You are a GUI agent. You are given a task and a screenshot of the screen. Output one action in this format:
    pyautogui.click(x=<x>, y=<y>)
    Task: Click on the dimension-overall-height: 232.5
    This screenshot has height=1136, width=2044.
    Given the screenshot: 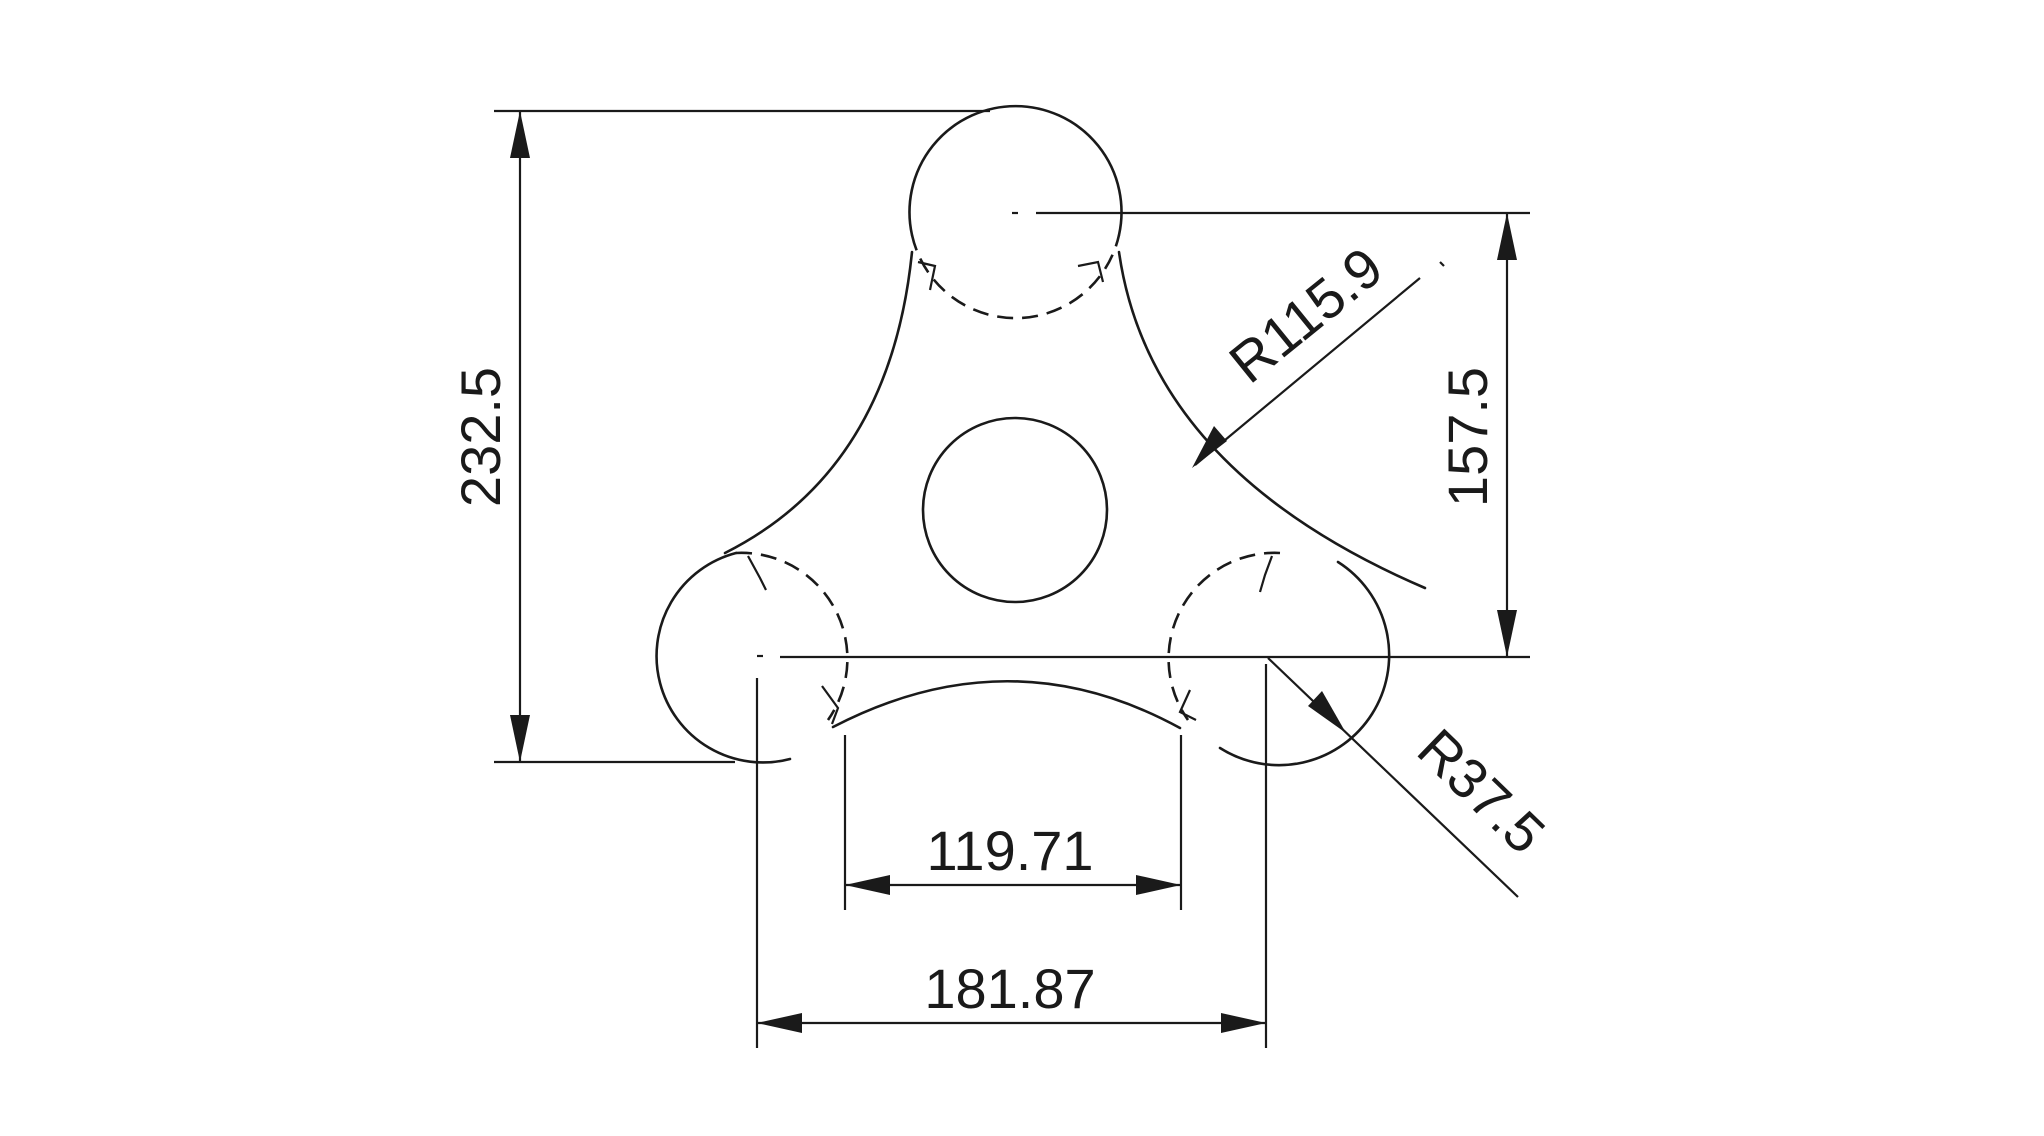 What is the action you would take?
    pyautogui.click(x=489, y=436)
    